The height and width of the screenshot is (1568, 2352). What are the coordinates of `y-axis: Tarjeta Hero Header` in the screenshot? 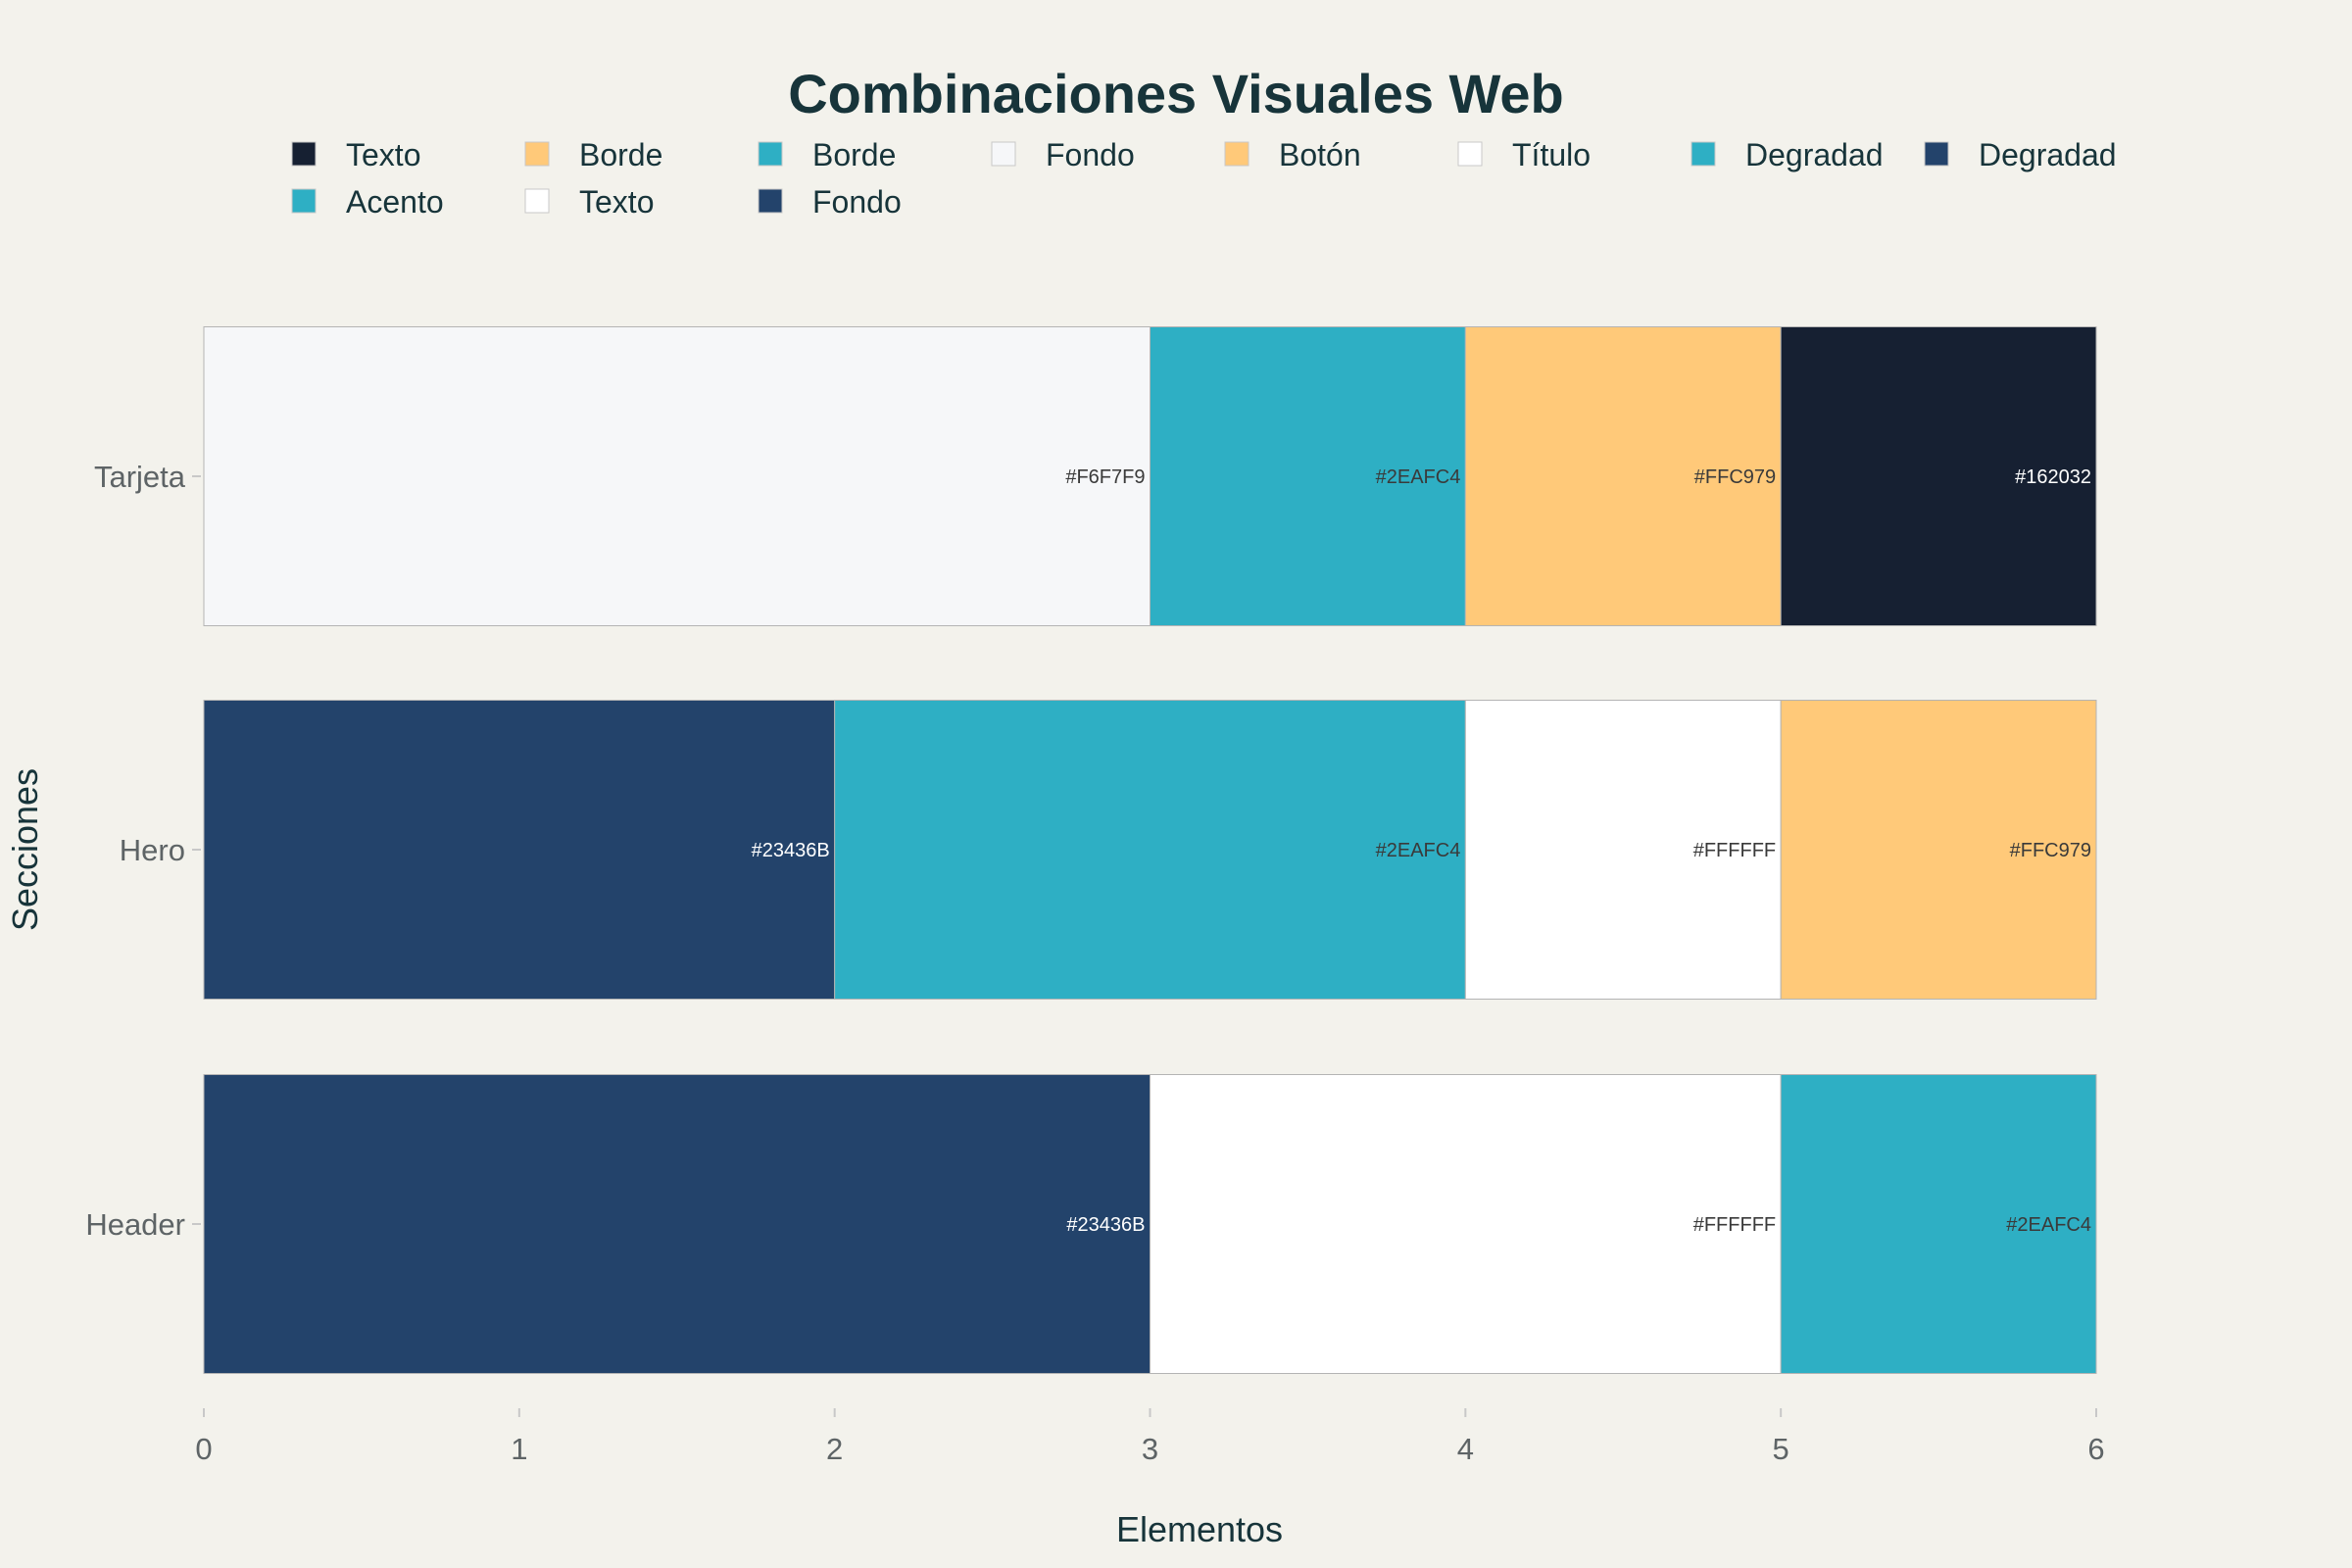 It's located at (143, 851).